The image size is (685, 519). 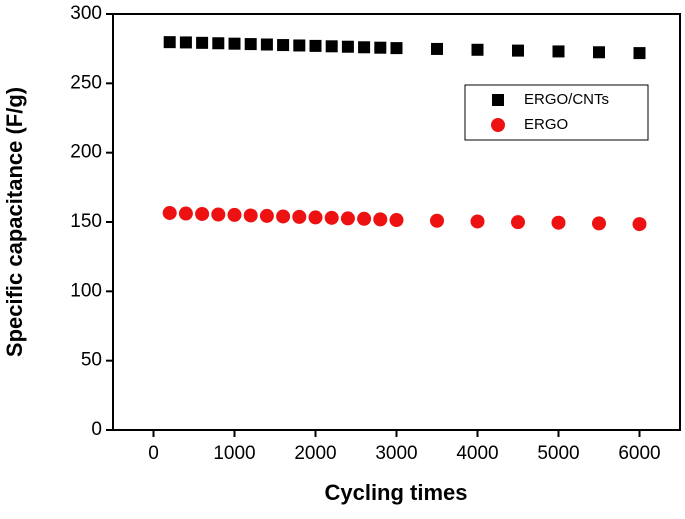 I want to click on y-tick-label: 150, so click(x=86, y=221).